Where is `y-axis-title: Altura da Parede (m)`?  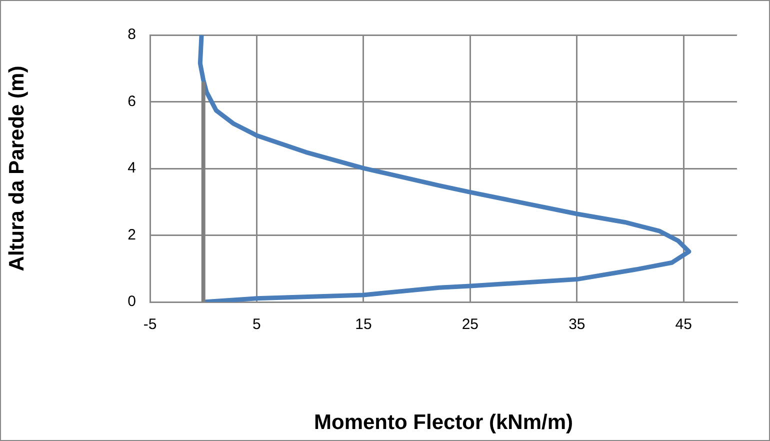
y-axis-title: Altura da Parede (m) is located at coordinates (16, 169).